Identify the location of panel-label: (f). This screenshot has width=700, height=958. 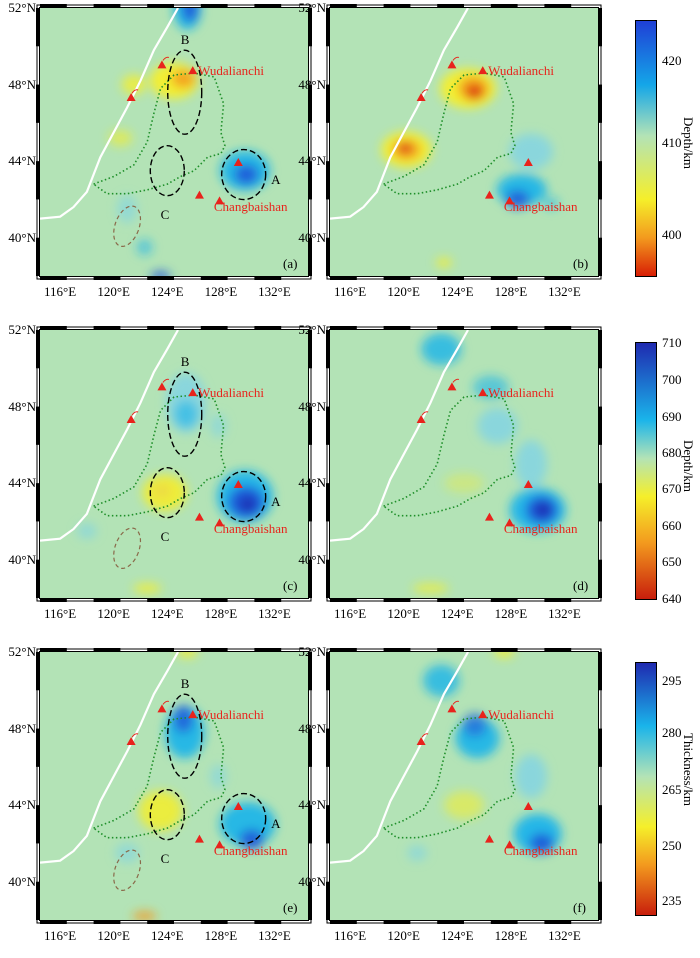
(579, 907).